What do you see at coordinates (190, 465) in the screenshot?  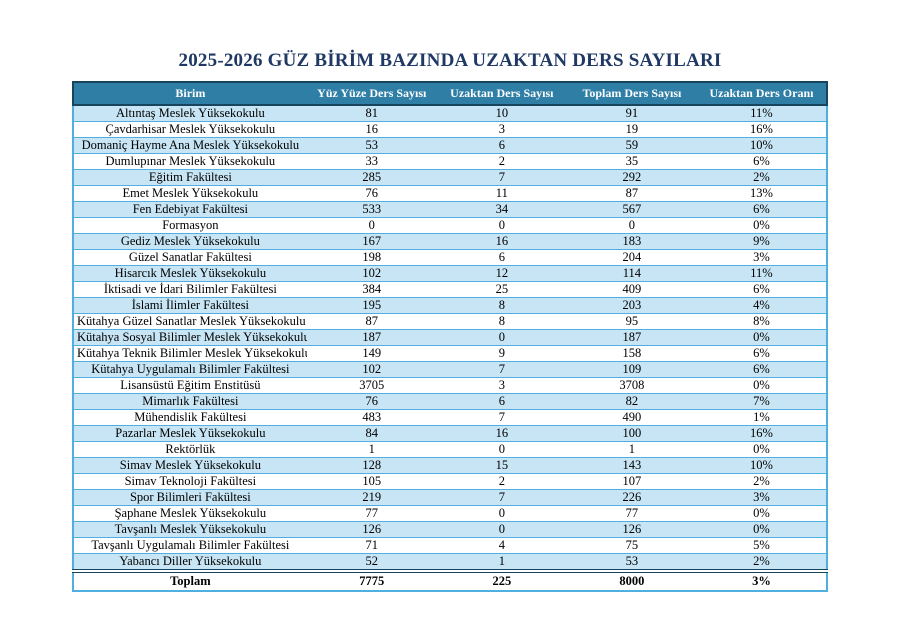 I see `unit-name-cell: Simav Meslek Yüksekokulu` at bounding box center [190, 465].